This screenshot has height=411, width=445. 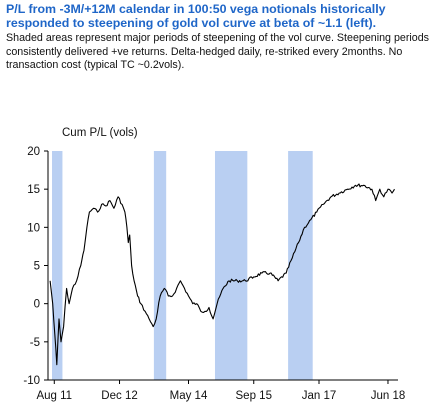 I want to click on x-tick-label: Jan 17, so click(x=319, y=396).